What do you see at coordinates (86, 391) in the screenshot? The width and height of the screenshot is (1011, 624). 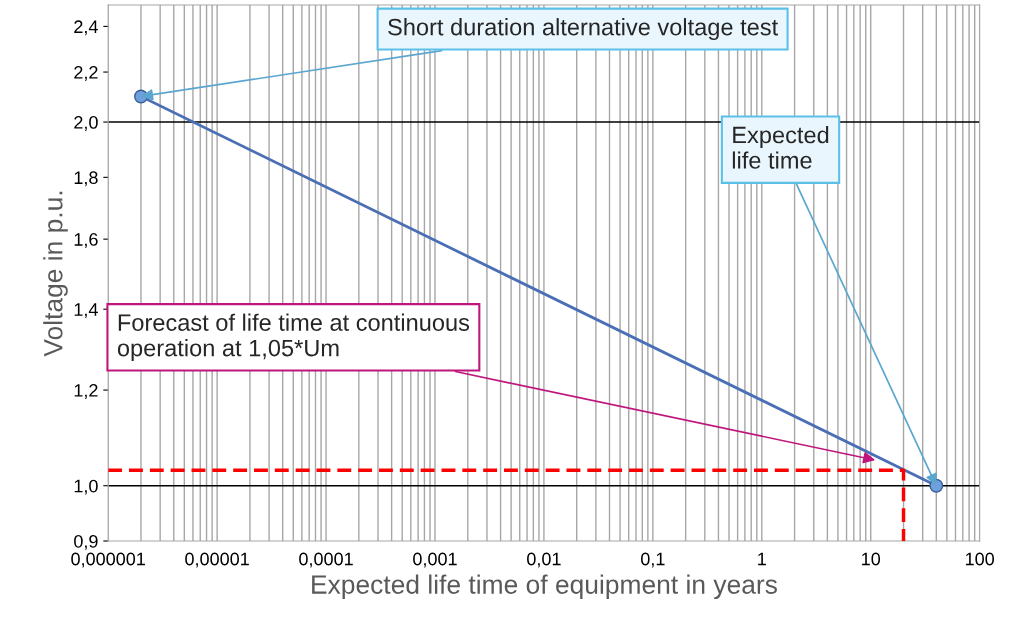 I see `y-tick-label: 1,2` at bounding box center [86, 391].